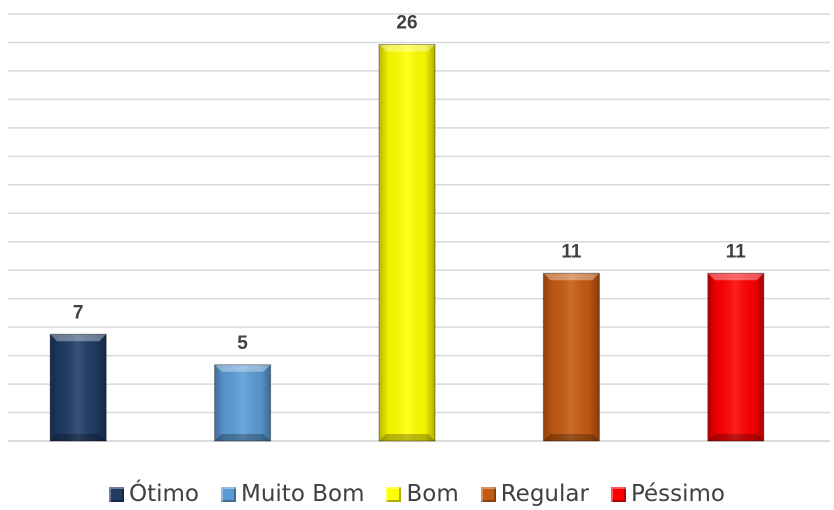  I want to click on data-label-muito-bom: 5, so click(242, 343).